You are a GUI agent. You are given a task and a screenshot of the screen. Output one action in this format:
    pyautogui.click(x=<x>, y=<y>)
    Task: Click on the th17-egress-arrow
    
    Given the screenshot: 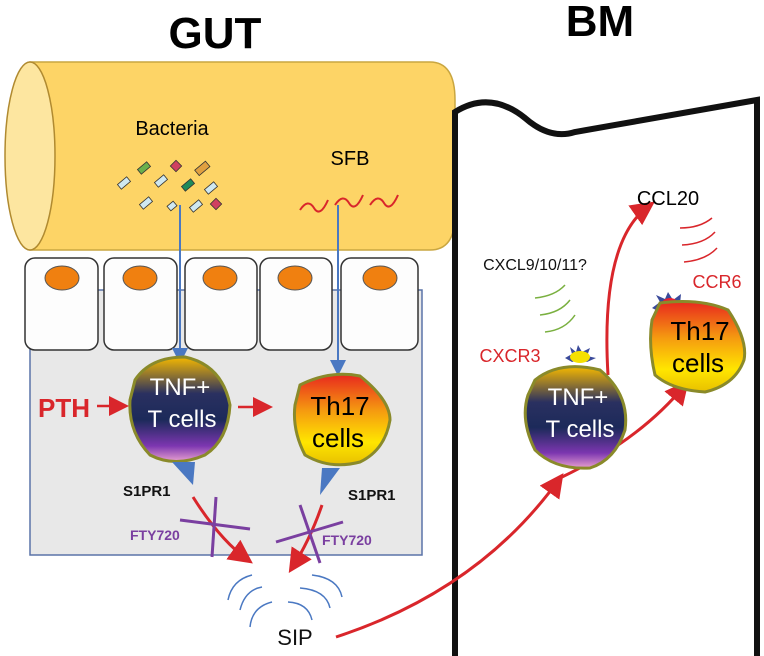 What is the action you would take?
    pyautogui.click(x=306, y=539)
    